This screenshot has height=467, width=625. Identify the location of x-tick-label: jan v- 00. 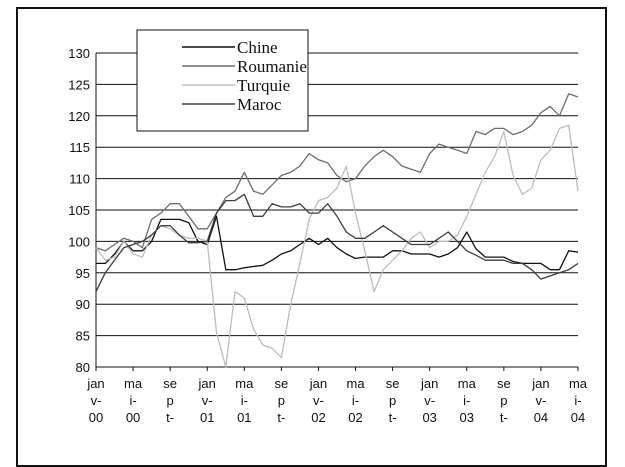
(95, 400).